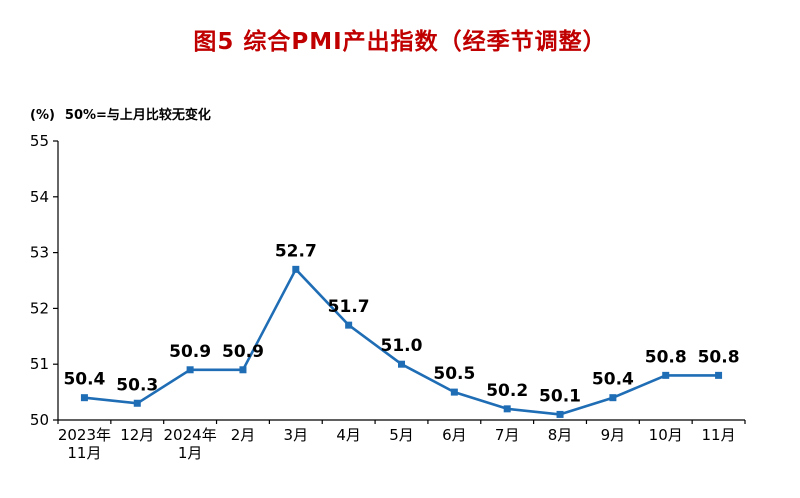 The height and width of the screenshot is (498, 800). I want to click on data-point-label: 52.7, so click(296, 251).